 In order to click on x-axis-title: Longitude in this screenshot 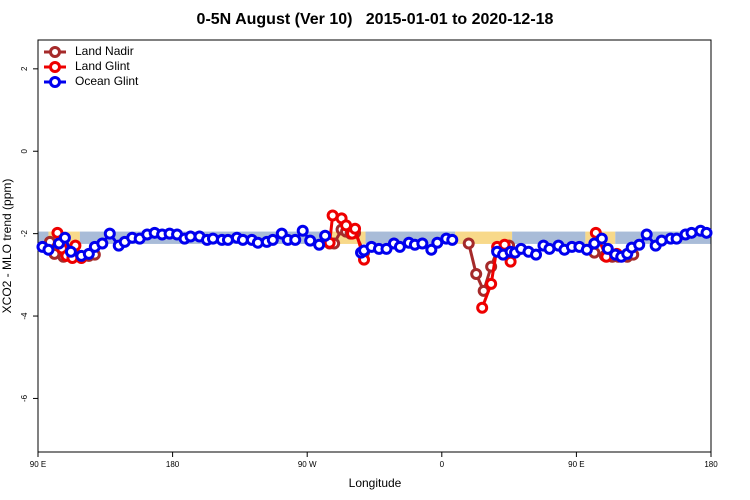, I will do `click(375, 483)`.